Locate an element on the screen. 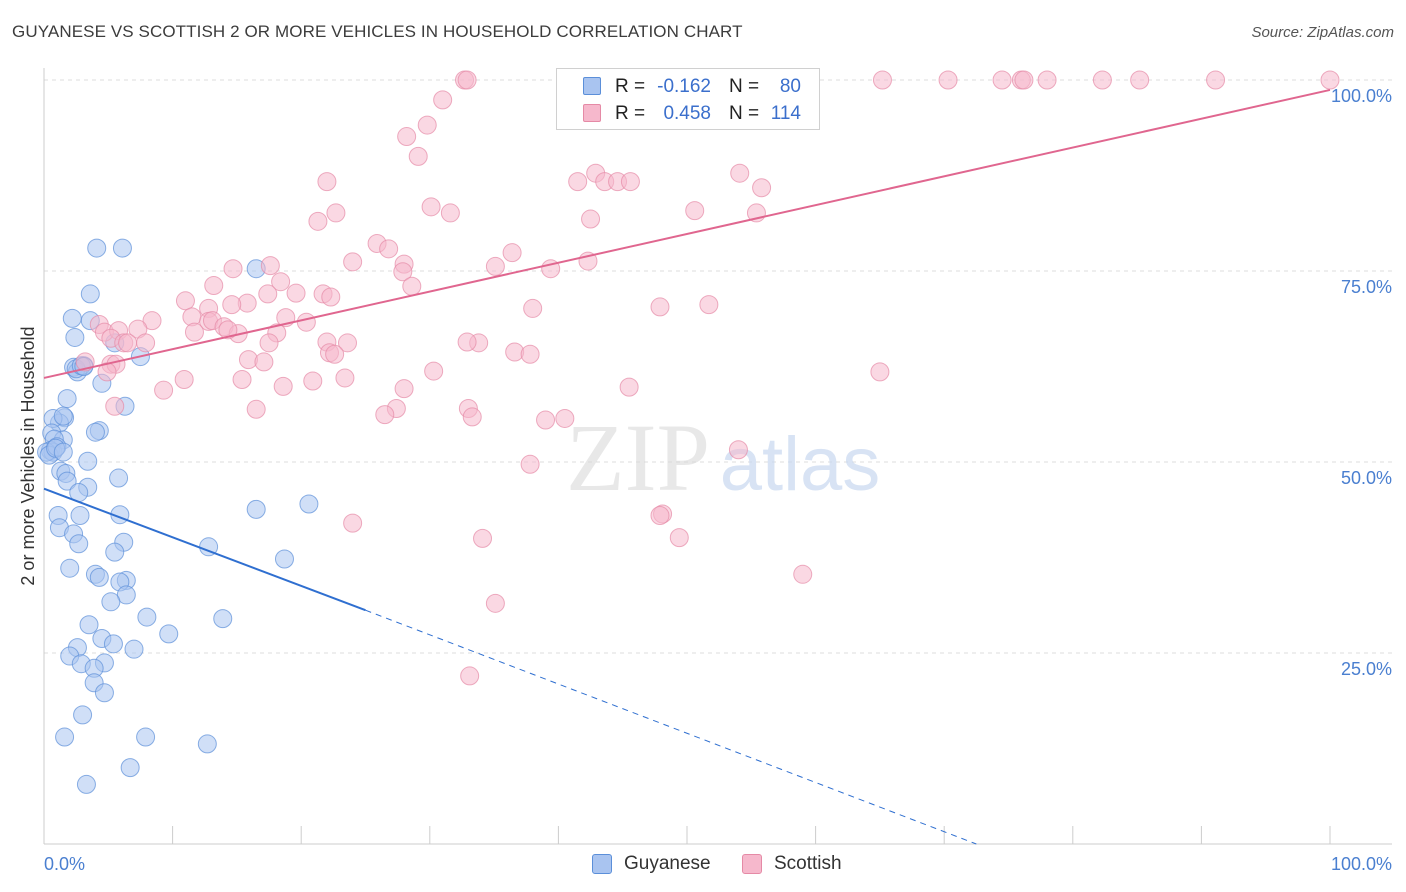  y-tick-label: 25.0% is located at coordinates (1366, 669).